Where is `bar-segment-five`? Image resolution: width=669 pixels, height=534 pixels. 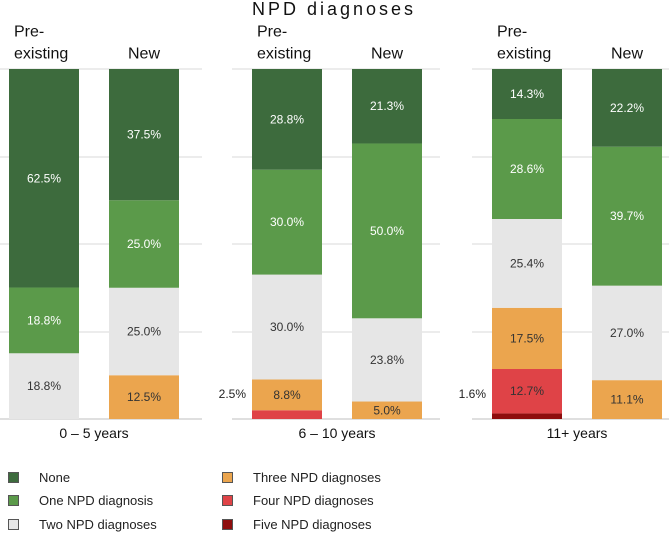
bar-segment-five is located at coordinates (527, 416).